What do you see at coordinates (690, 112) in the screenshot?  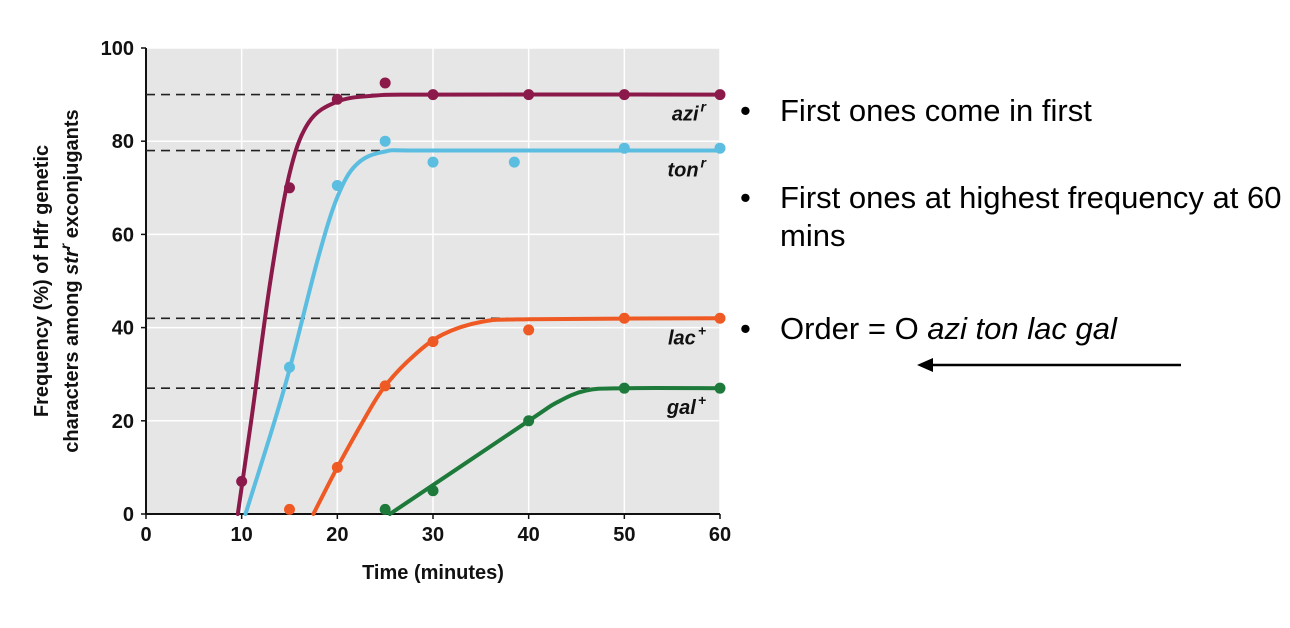 I see `series-label-azi: azi r` at bounding box center [690, 112].